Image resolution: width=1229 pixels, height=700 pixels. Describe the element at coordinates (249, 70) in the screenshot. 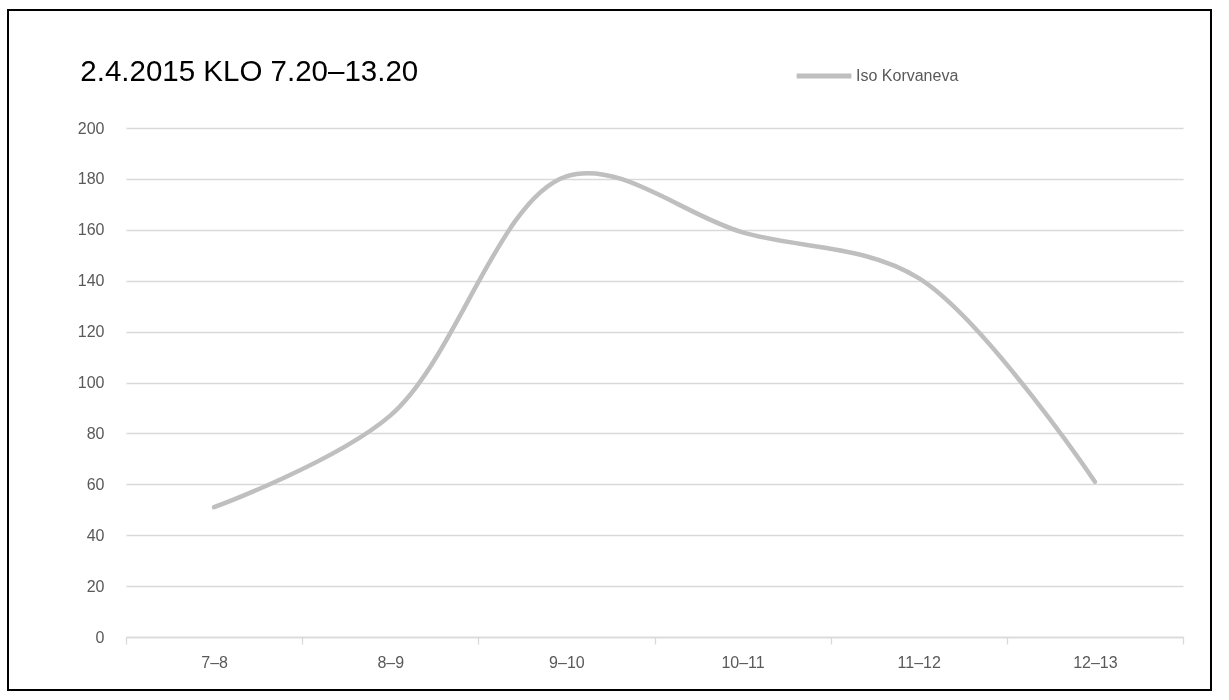

I see `chart-title: 2.4.2015 KLO 7.20–13.20` at that location.